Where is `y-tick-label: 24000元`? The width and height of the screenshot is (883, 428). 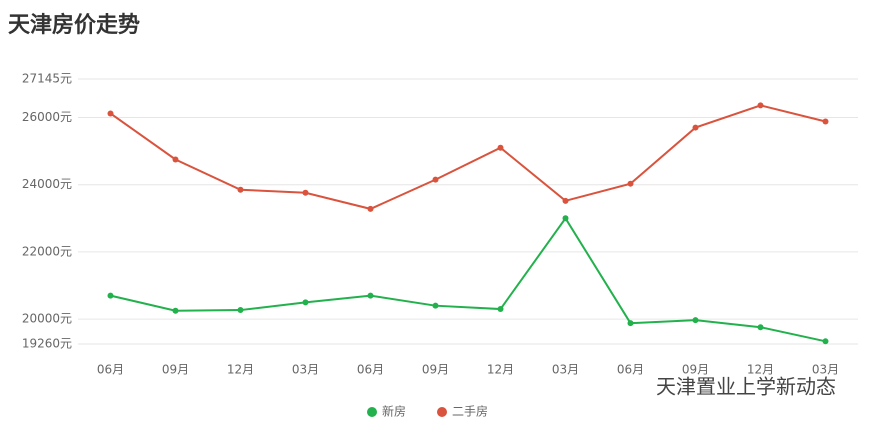
y-tick-label: 24000元 is located at coordinates (47, 184).